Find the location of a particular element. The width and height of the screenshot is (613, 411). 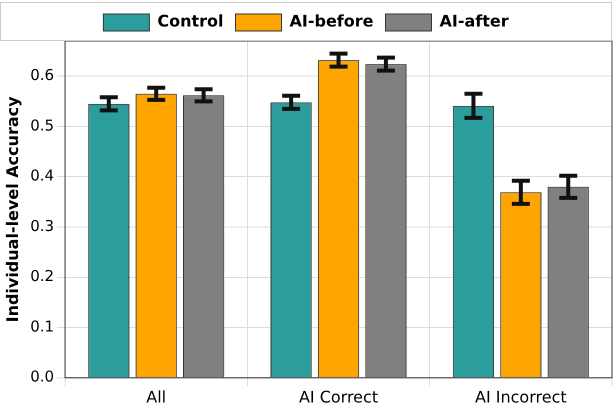

y-tick-label: 0.3 is located at coordinates (42, 225).